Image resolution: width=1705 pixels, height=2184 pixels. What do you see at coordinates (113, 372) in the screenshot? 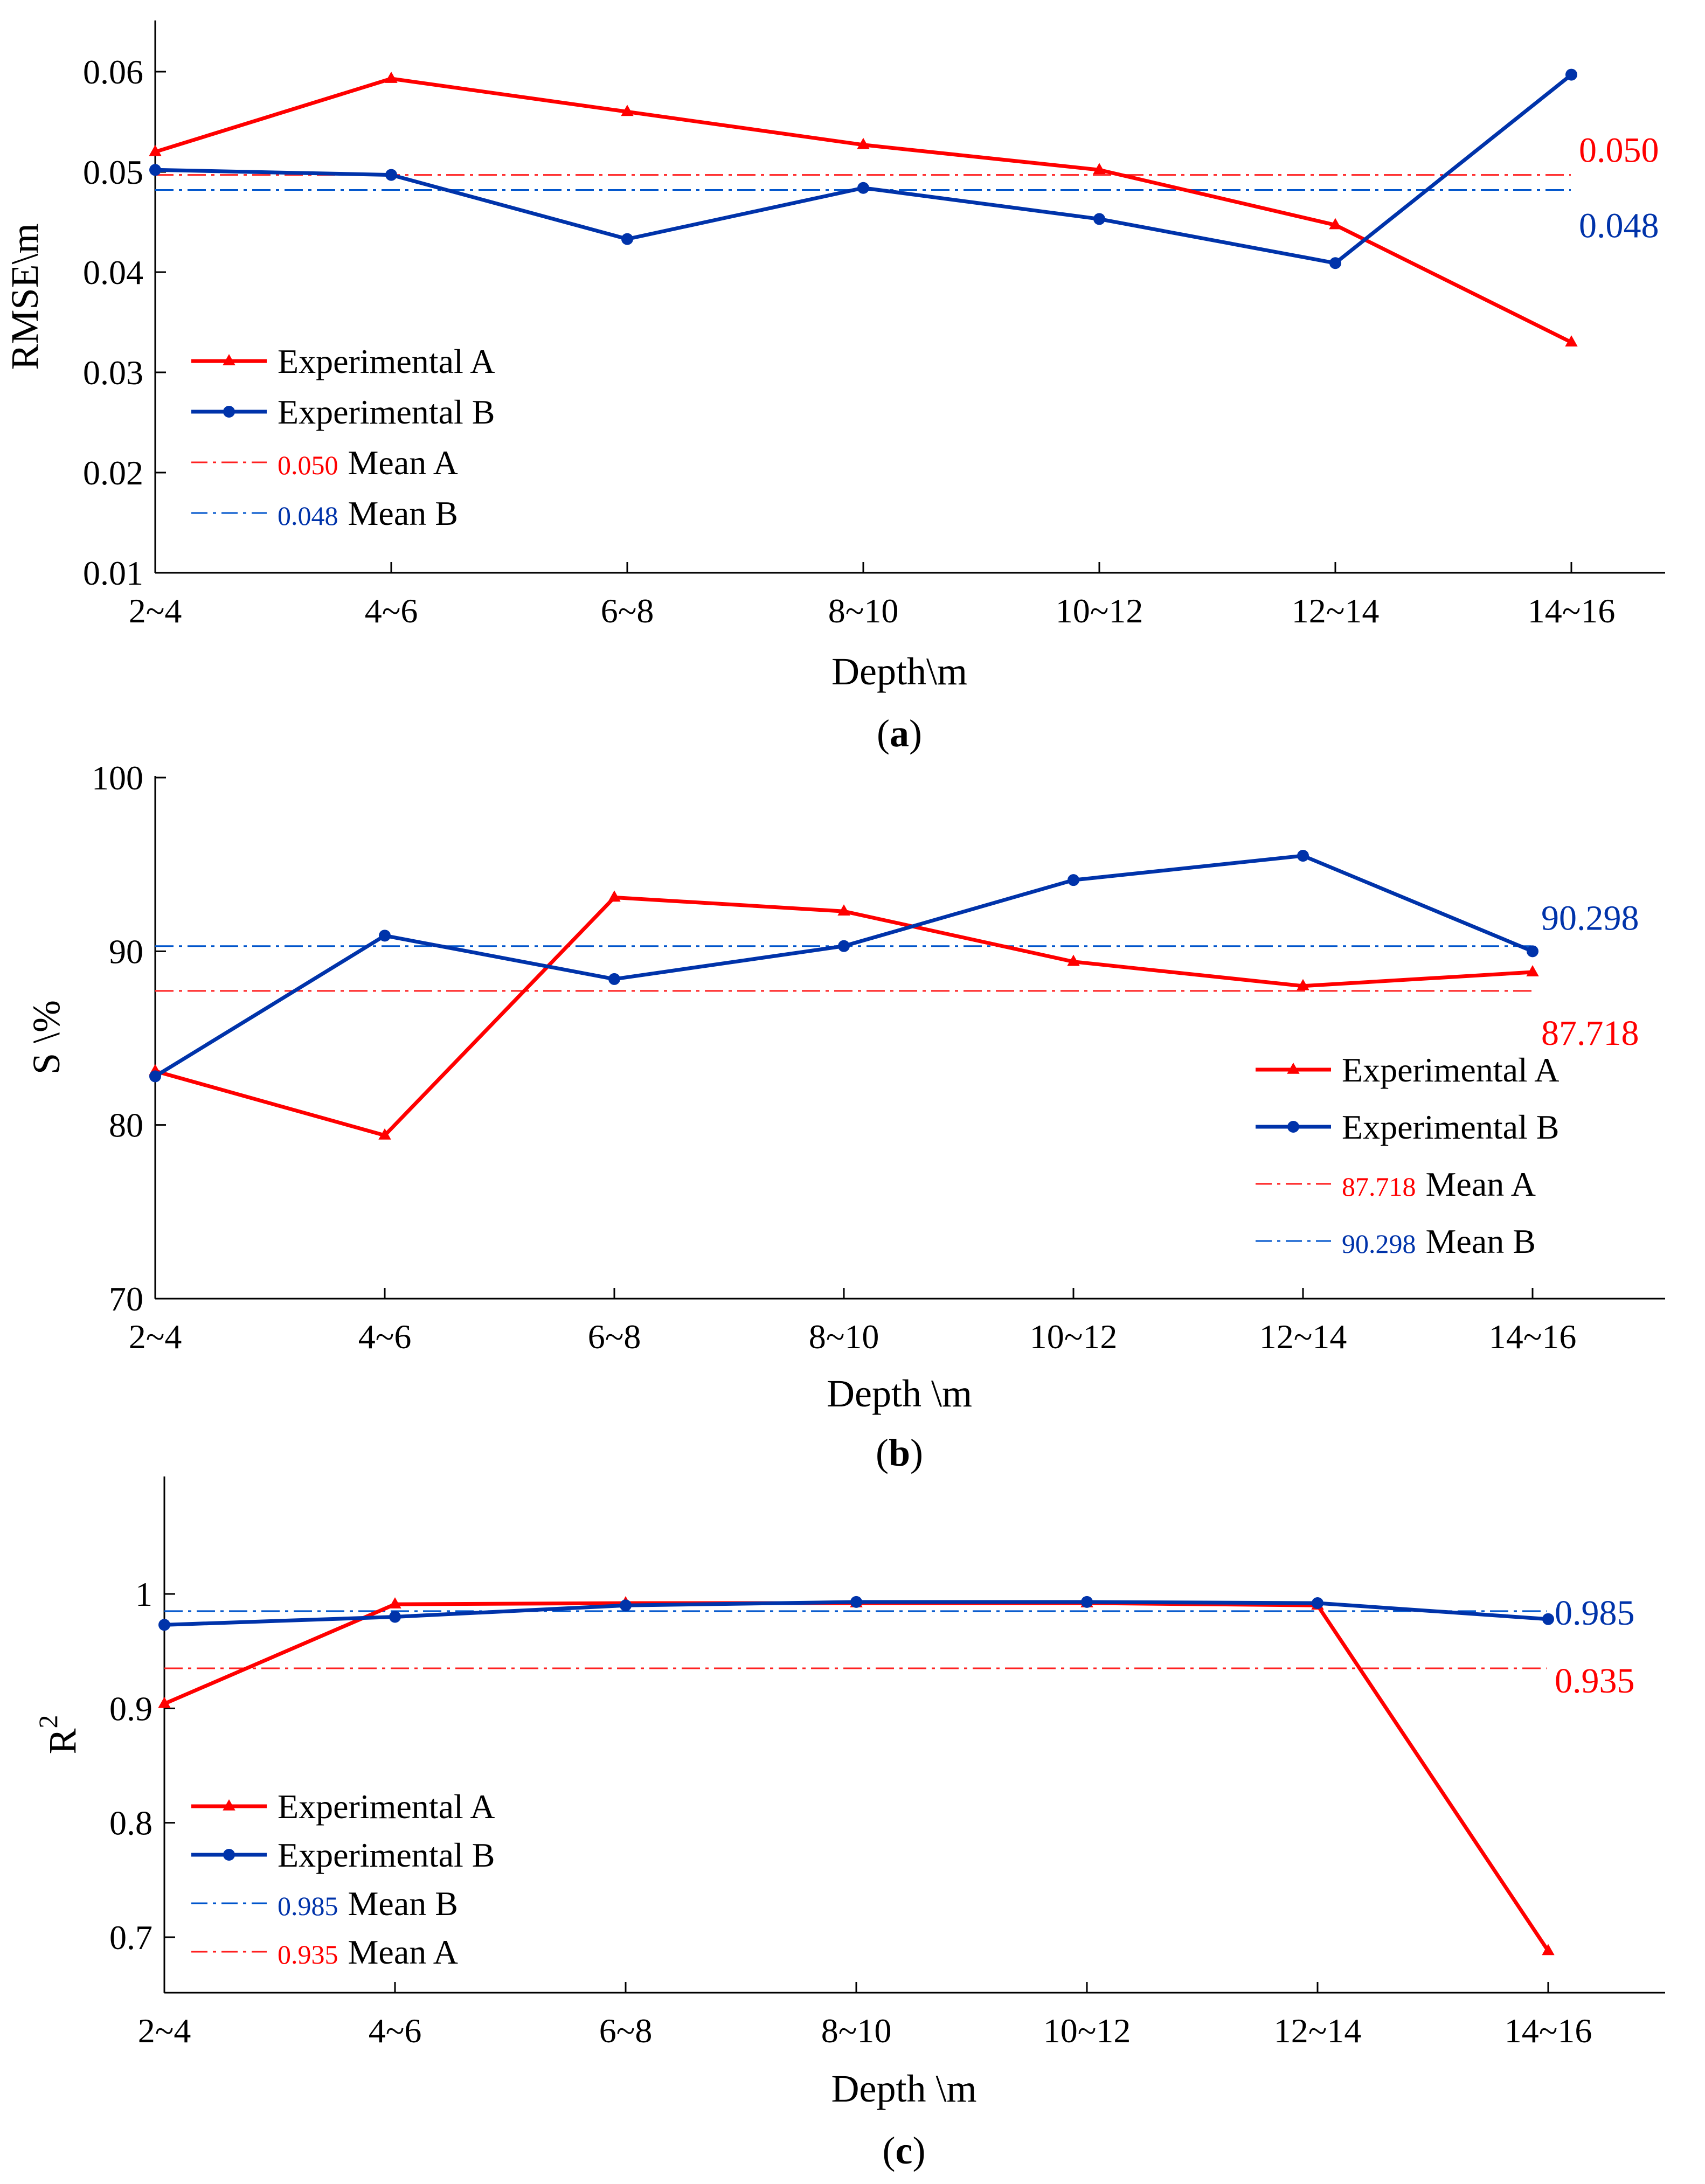
I see `y-tick-label: 0.03` at bounding box center [113, 372].